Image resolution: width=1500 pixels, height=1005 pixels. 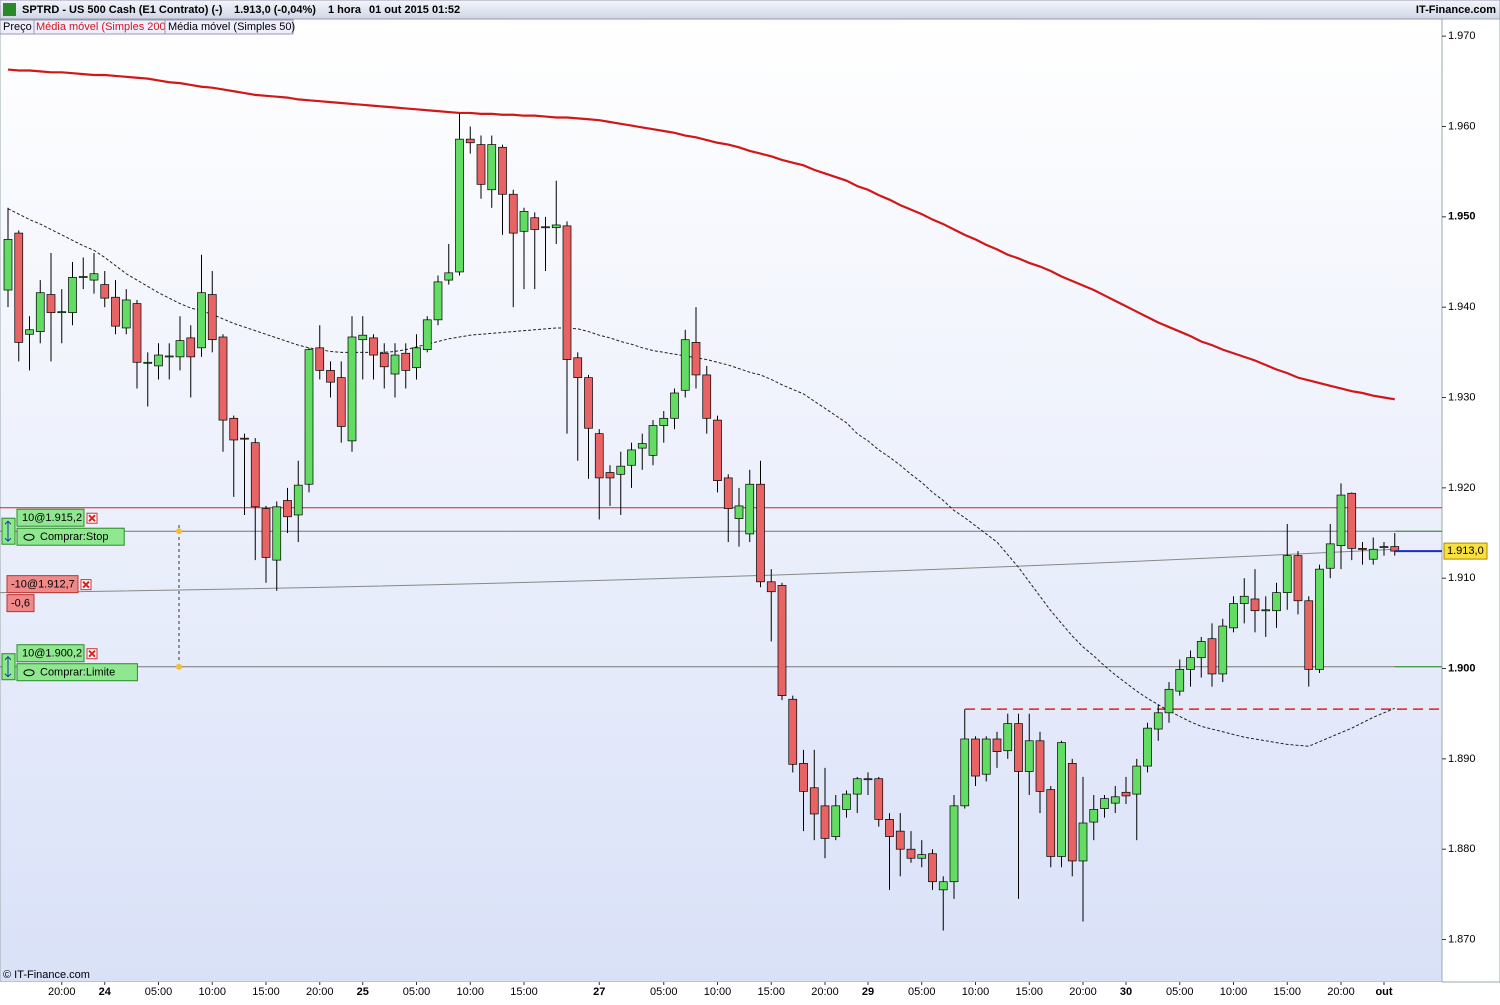 I want to click on eye-icon, so click(x=29, y=537).